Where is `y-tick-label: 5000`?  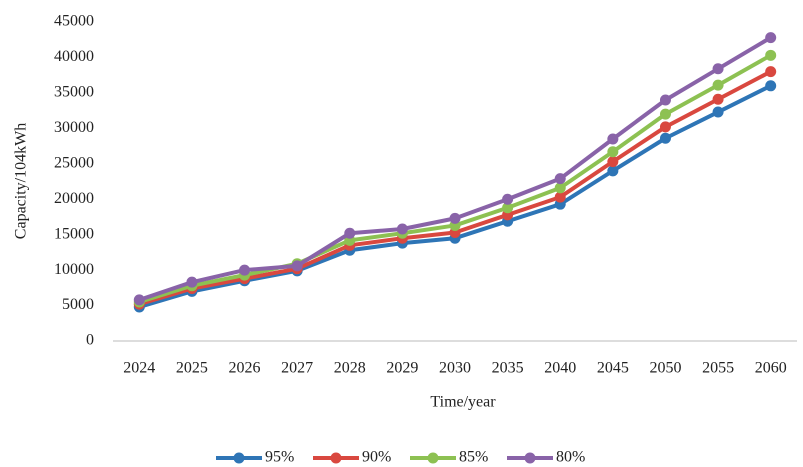
y-tick-label: 5000 is located at coordinates (78, 304).